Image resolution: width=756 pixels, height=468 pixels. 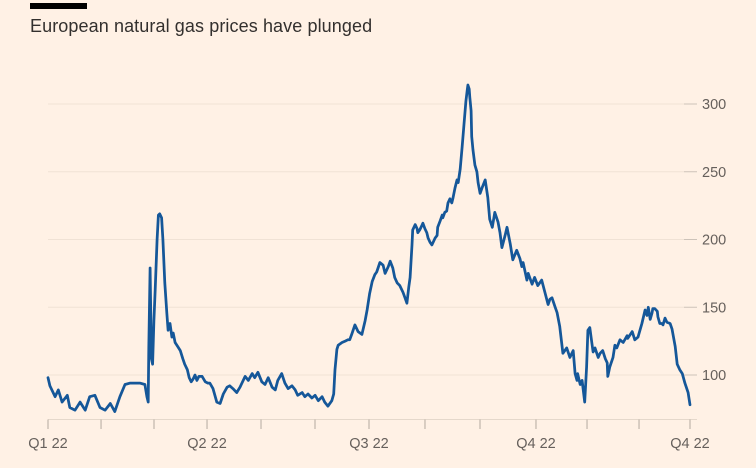 What do you see at coordinates (714, 241) in the screenshot?
I see `y-axis-tick-label: 200` at bounding box center [714, 241].